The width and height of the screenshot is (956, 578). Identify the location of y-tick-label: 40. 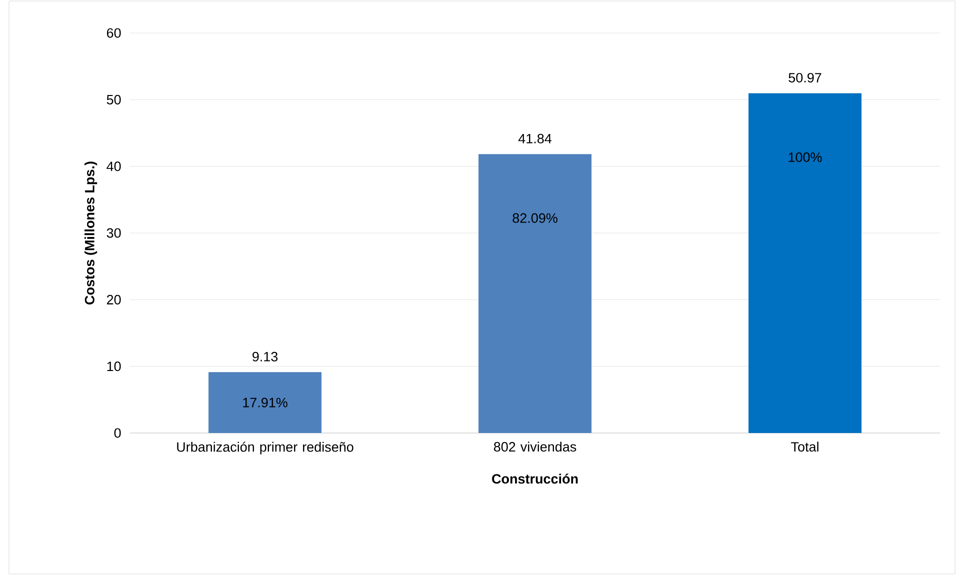
(113, 167).